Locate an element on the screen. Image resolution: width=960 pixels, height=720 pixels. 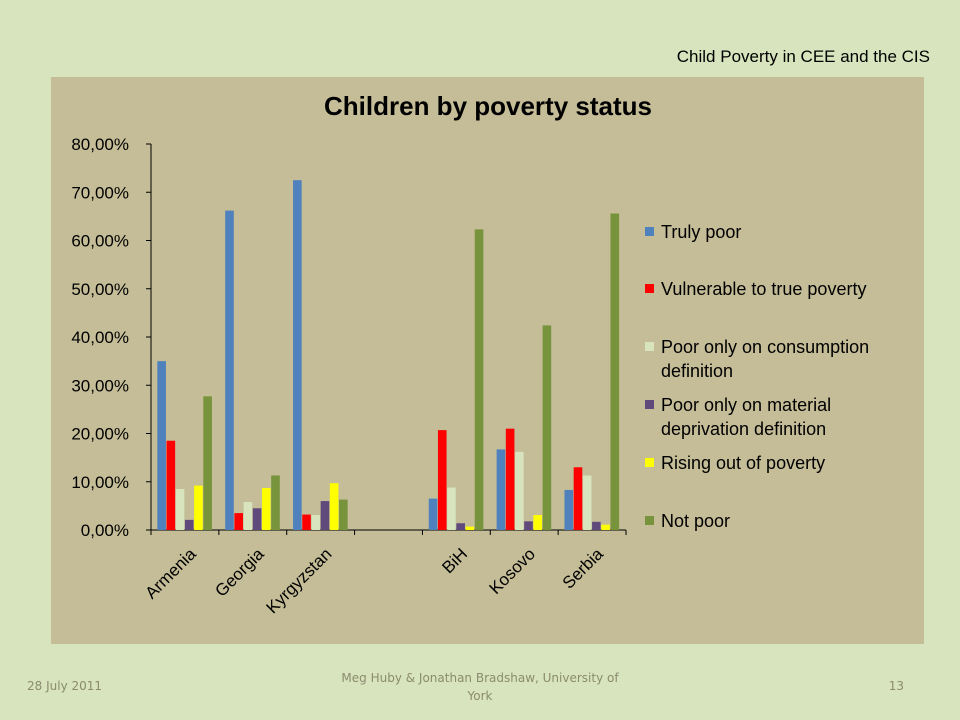
x-category-label: Serbia is located at coordinates (583, 568).